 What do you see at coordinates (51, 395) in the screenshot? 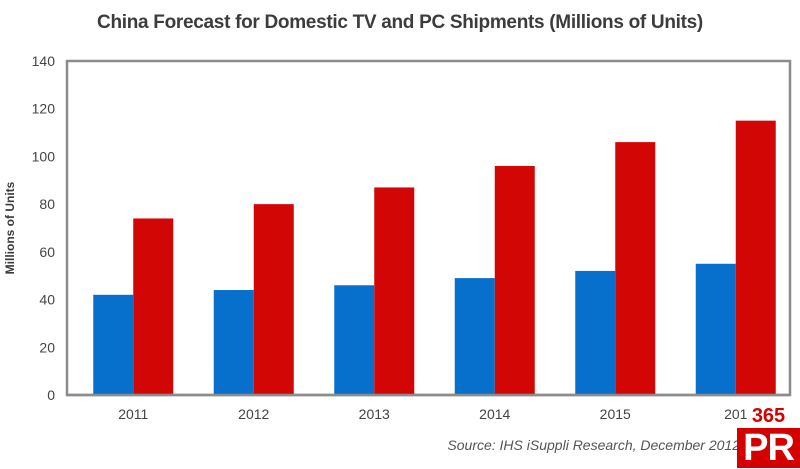
I see `y-tick-label: 0` at bounding box center [51, 395].